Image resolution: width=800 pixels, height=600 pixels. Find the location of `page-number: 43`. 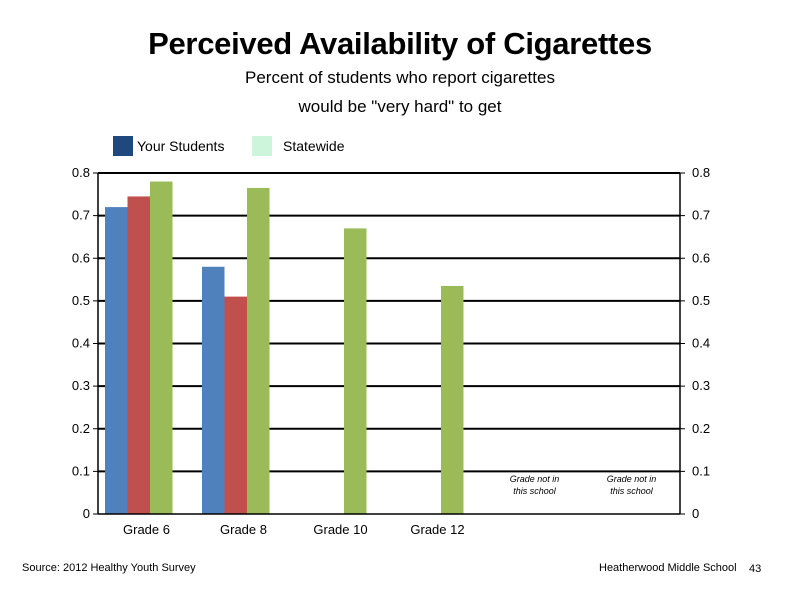

page-number: 43 is located at coordinates (755, 569).